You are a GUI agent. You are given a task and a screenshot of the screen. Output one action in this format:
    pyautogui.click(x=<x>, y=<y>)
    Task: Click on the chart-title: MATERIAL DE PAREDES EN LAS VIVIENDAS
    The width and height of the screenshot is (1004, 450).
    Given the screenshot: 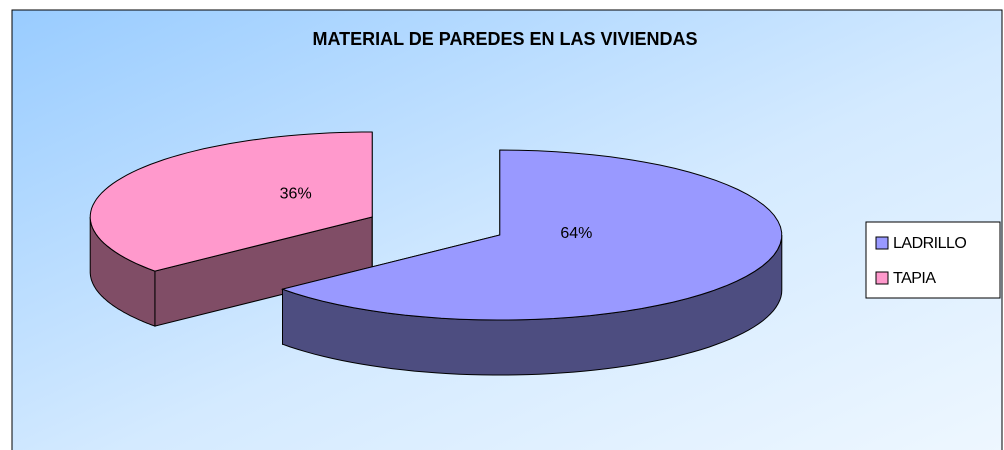 What is the action you would take?
    pyautogui.click(x=504, y=39)
    